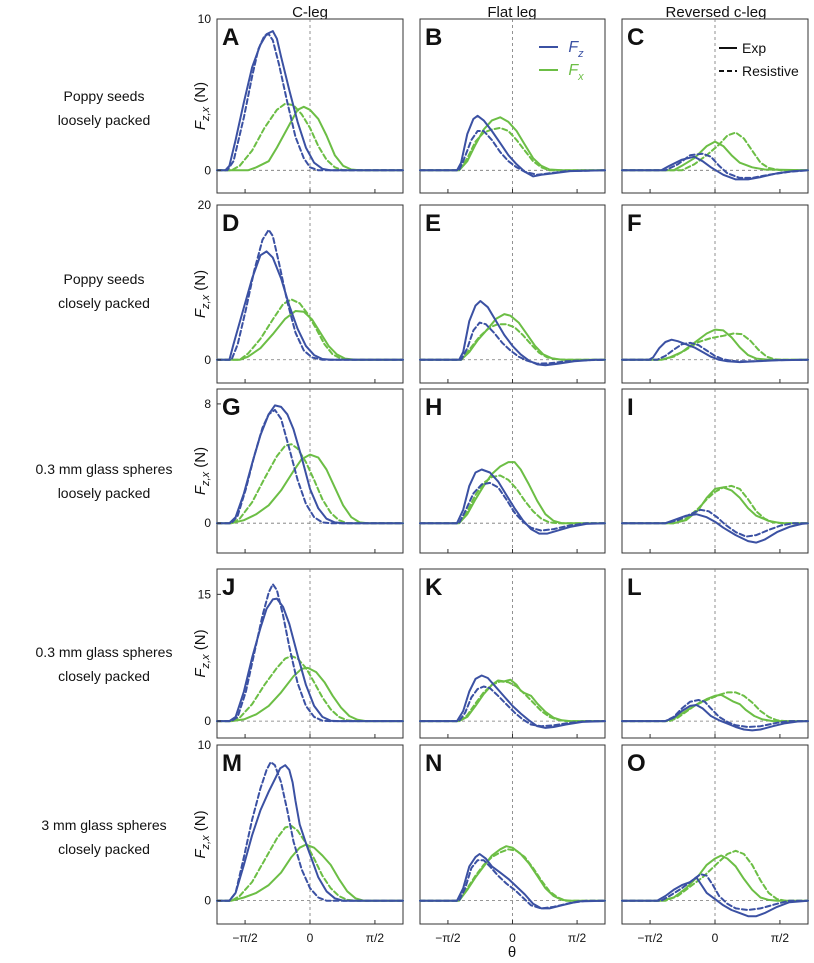 This screenshot has width=814, height=963. What do you see at coordinates (104, 96) in the screenshot?
I see `row-label-1-line-1: Poppy seeds` at bounding box center [104, 96].